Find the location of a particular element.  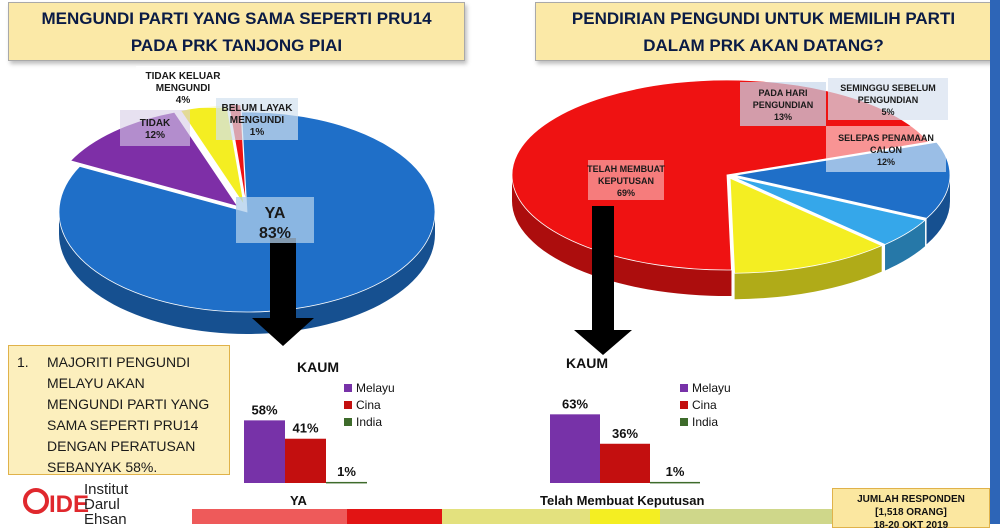

label-tidak-keluar-text-3: 4% is located at coordinates (183, 100).